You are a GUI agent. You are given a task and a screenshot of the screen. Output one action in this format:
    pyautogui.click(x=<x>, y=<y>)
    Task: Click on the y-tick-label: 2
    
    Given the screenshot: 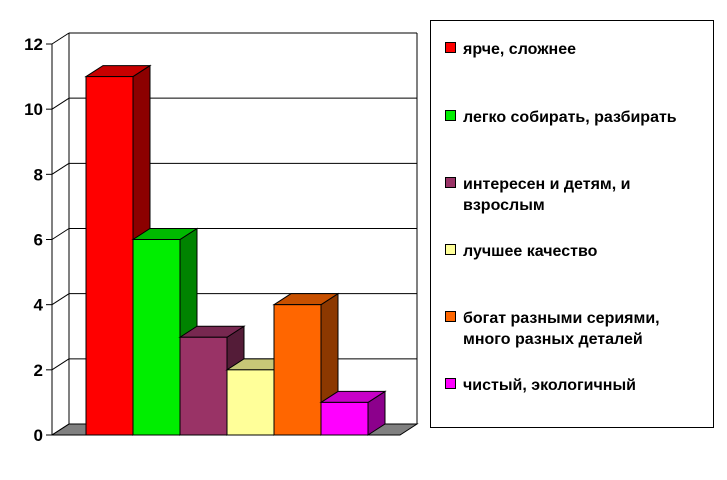 What is the action you would take?
    pyautogui.click(x=38, y=370)
    